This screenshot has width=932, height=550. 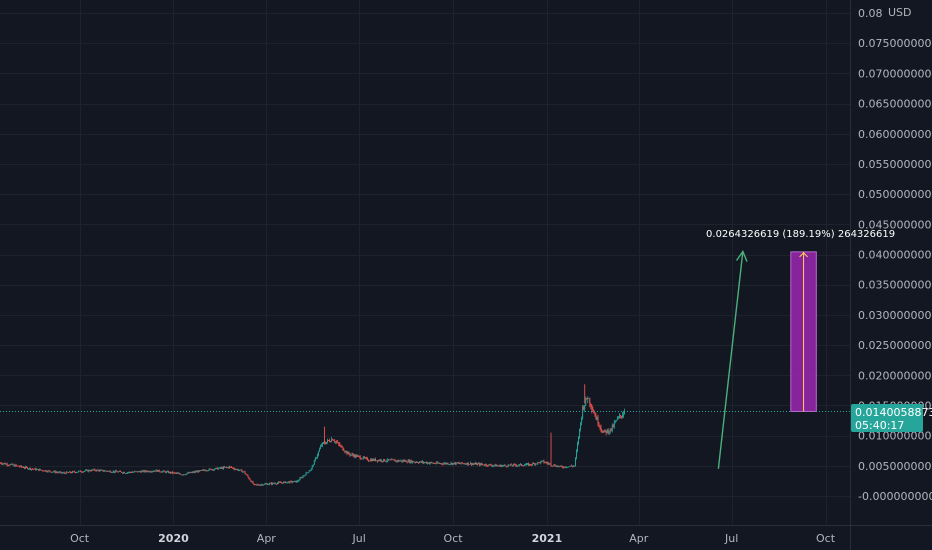 I want to click on price-tick-label: 0.0550000000, so click(x=895, y=164).